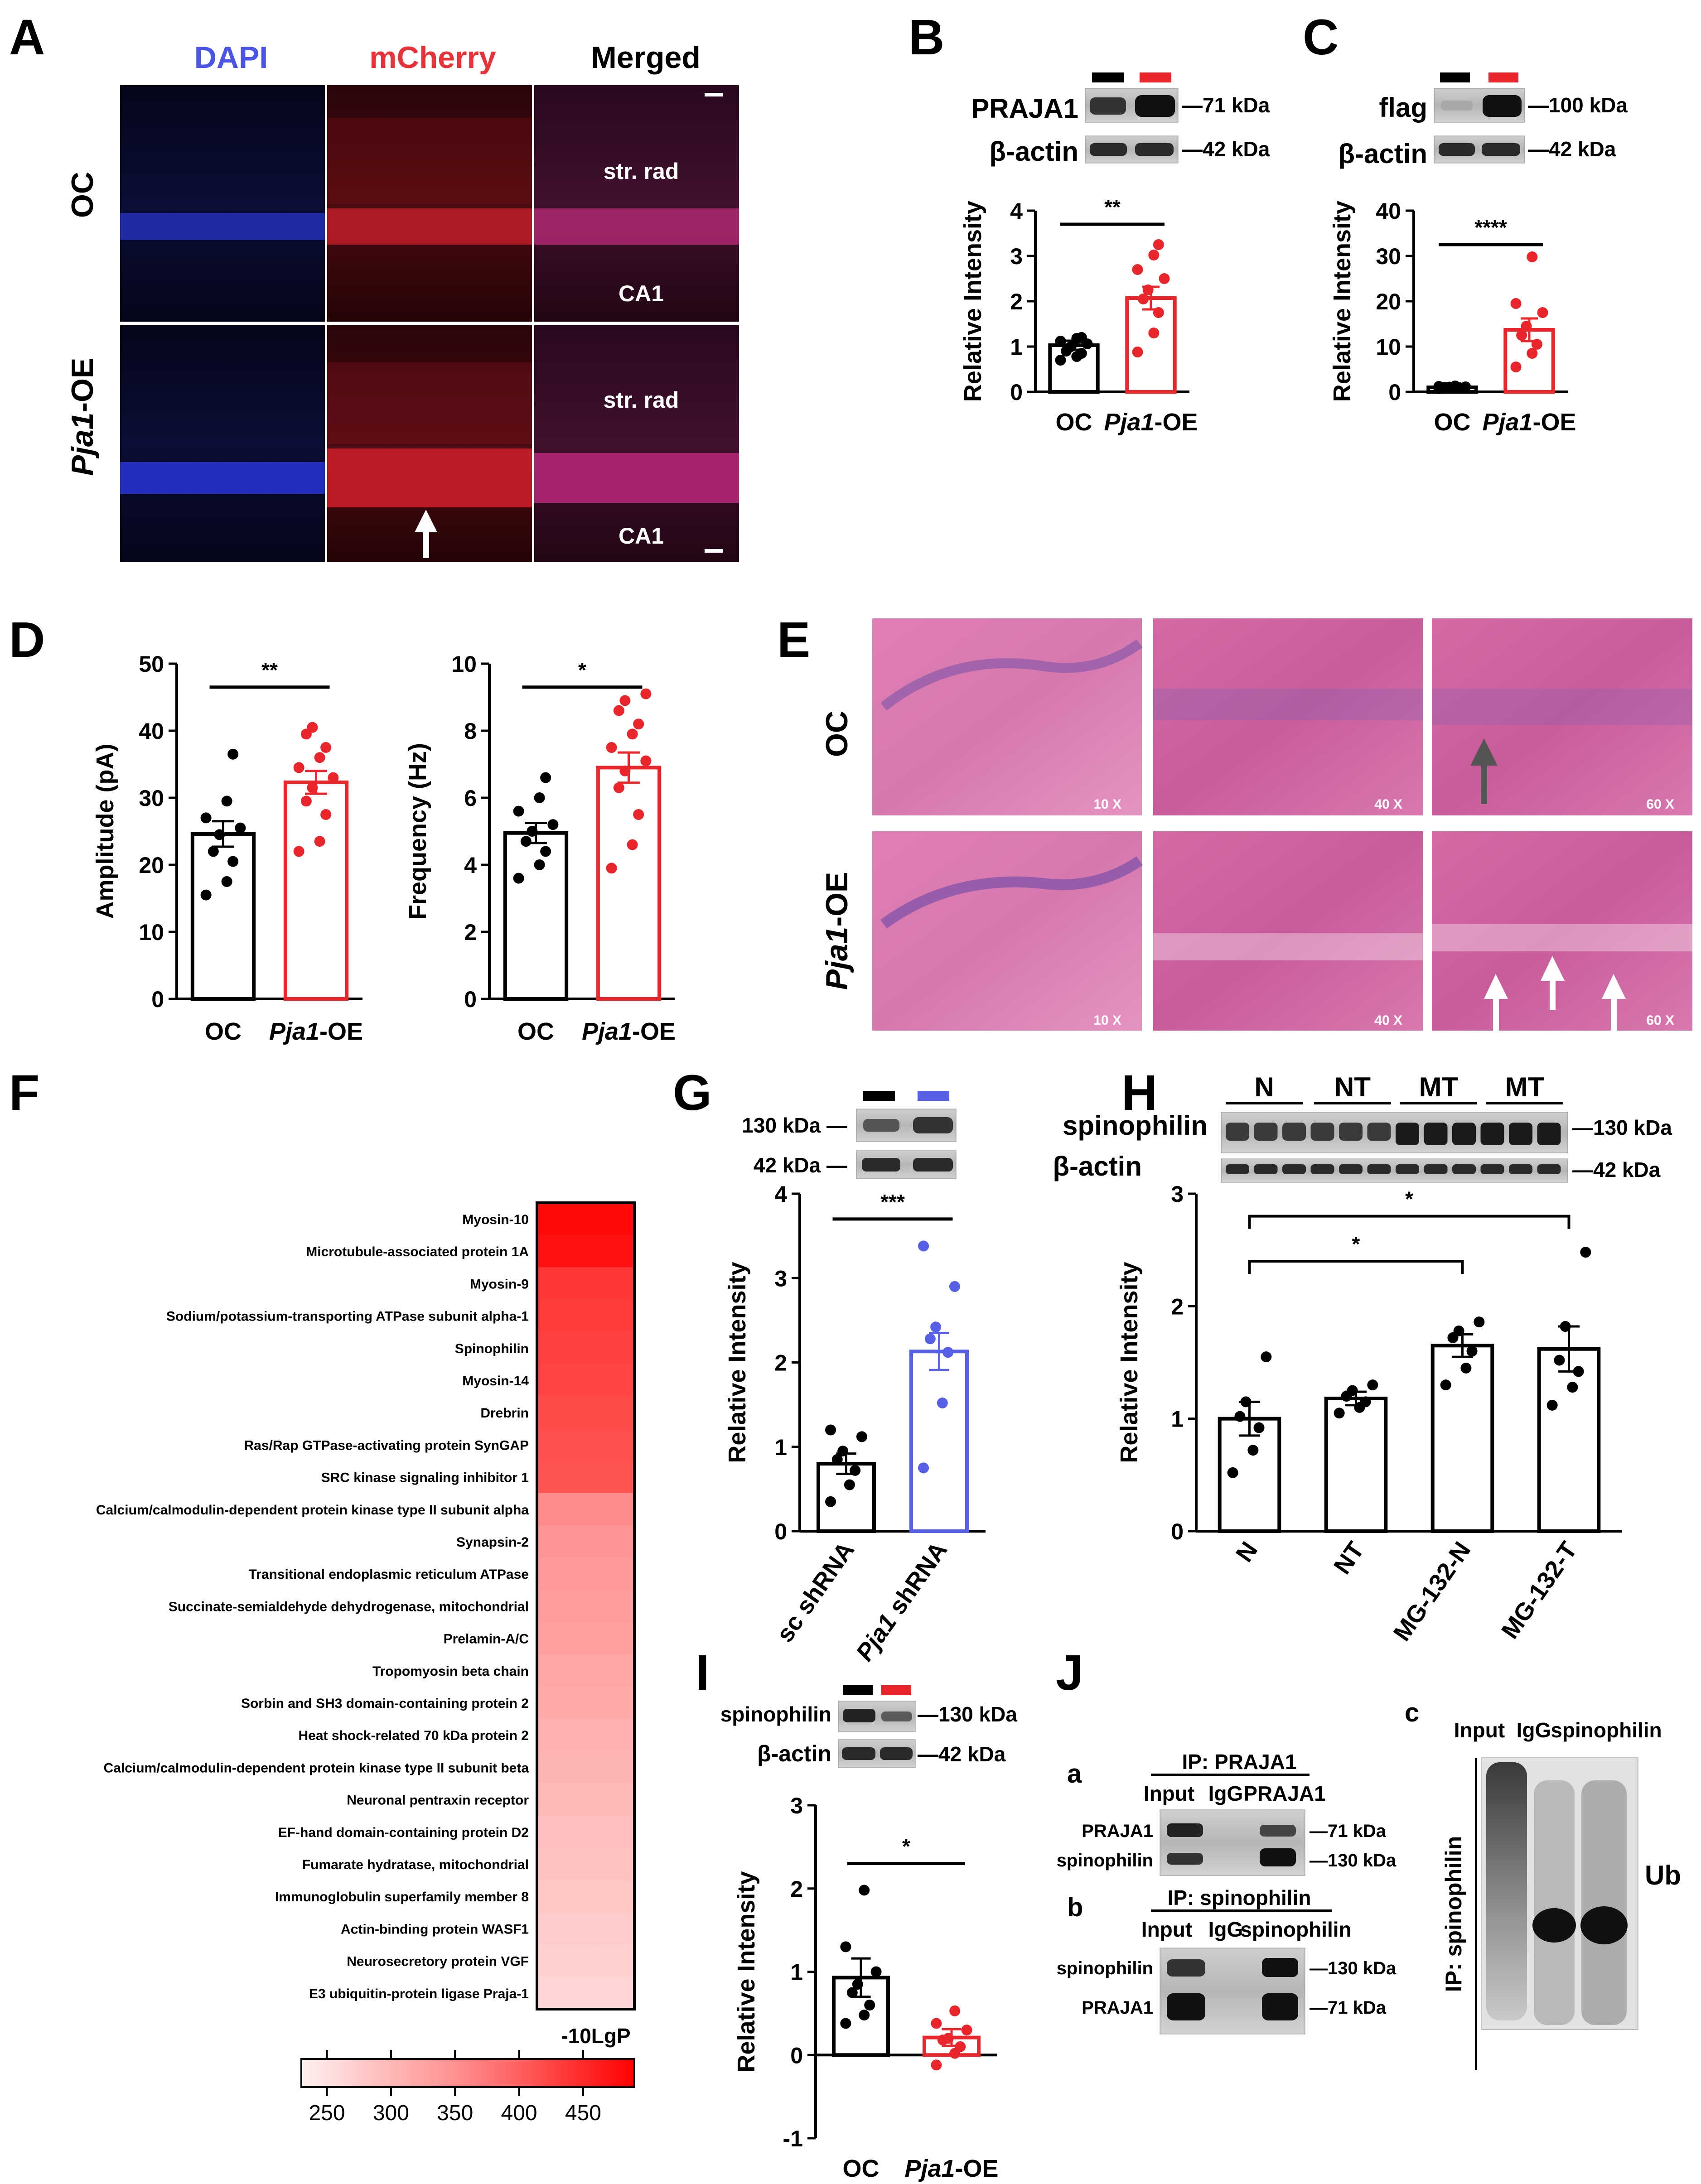  I want to click on band-g-actin-sc, so click(881, 1165).